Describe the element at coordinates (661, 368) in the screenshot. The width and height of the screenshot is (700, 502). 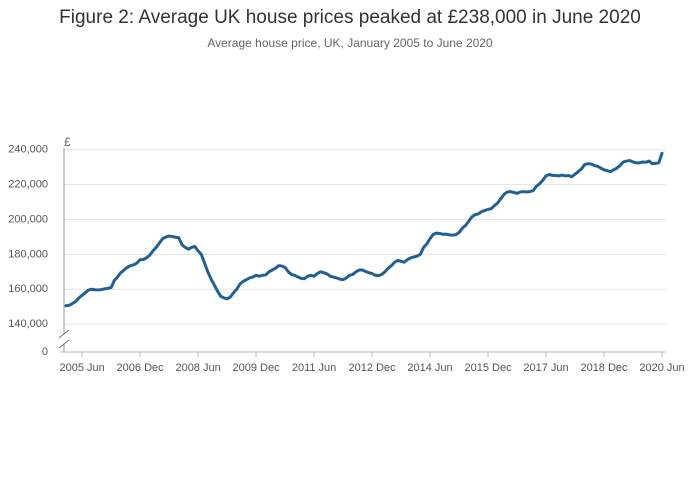
I see `x-tick-label: 2020 Jun` at that location.